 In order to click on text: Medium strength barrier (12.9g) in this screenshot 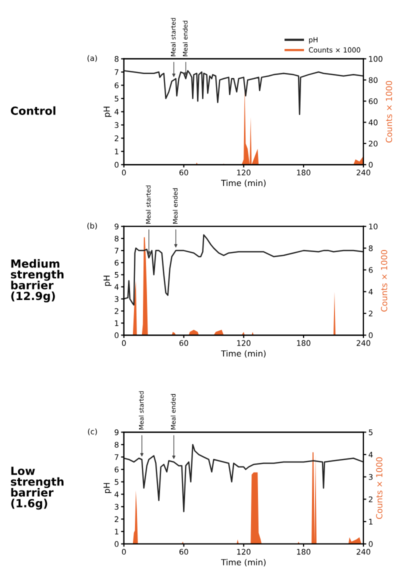, I will do `click(37, 280)`.